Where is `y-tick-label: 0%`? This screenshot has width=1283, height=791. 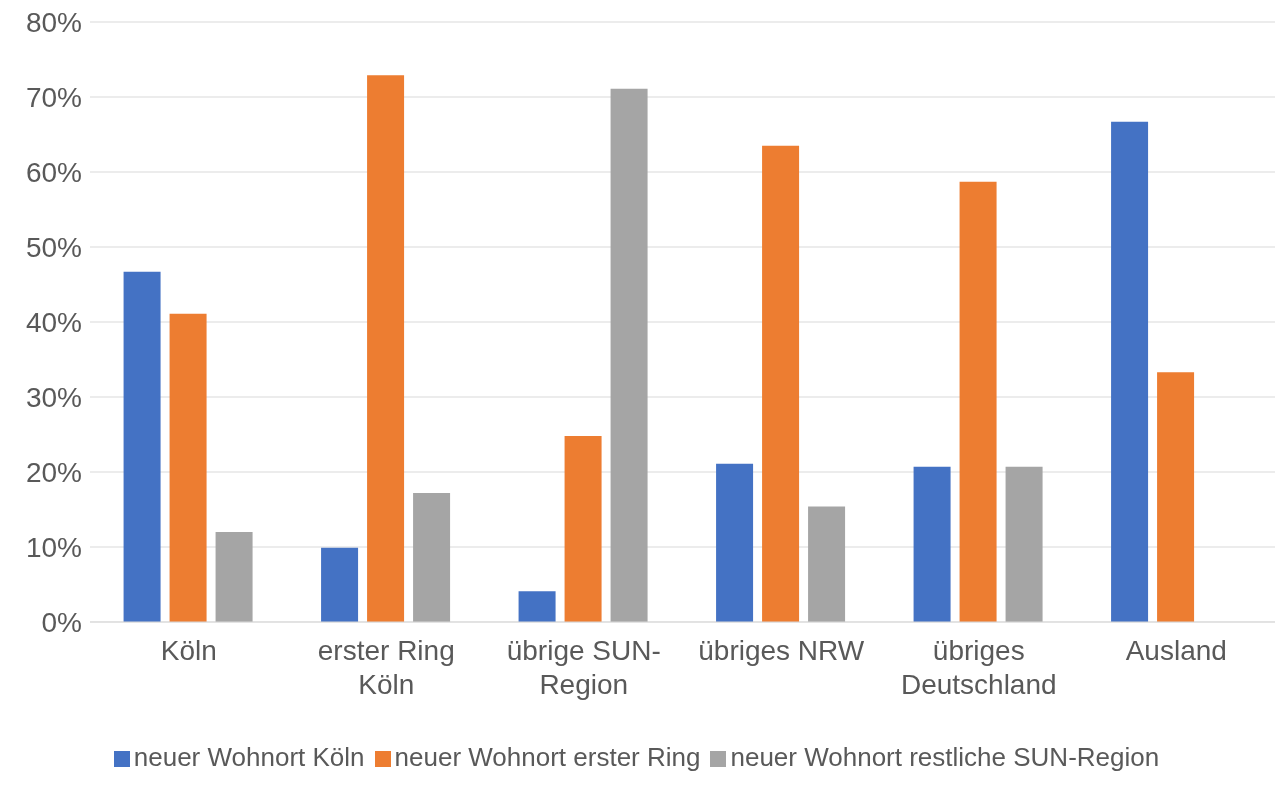 y-tick-label: 0% is located at coordinates (61, 622).